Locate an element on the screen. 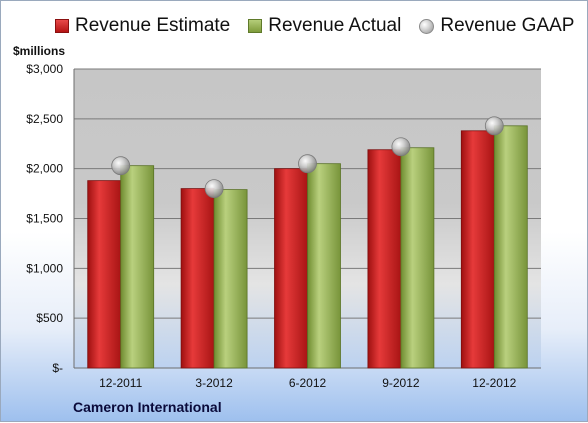  legend-item-estimate: Revenue Estimate is located at coordinates (142, 26).